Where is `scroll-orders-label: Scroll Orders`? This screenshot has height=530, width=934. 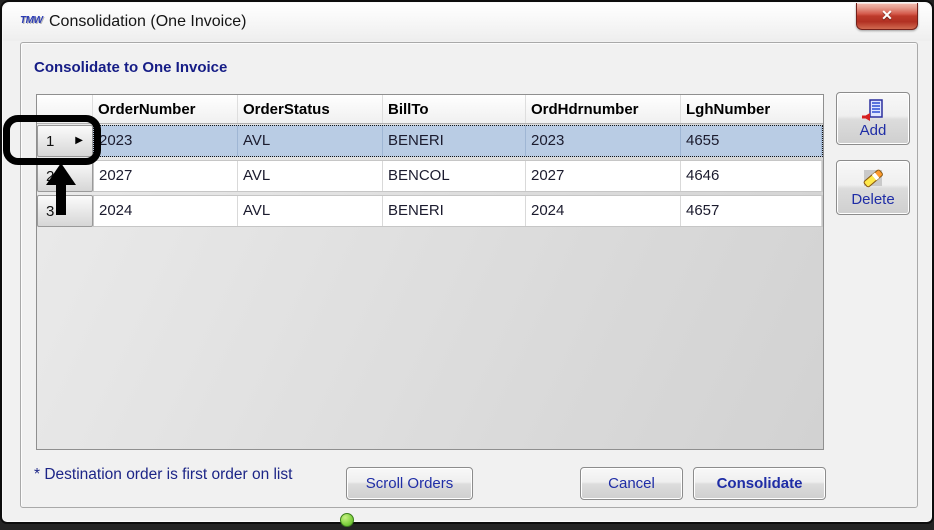
scroll-orders-label: Scroll Orders is located at coordinates (409, 483).